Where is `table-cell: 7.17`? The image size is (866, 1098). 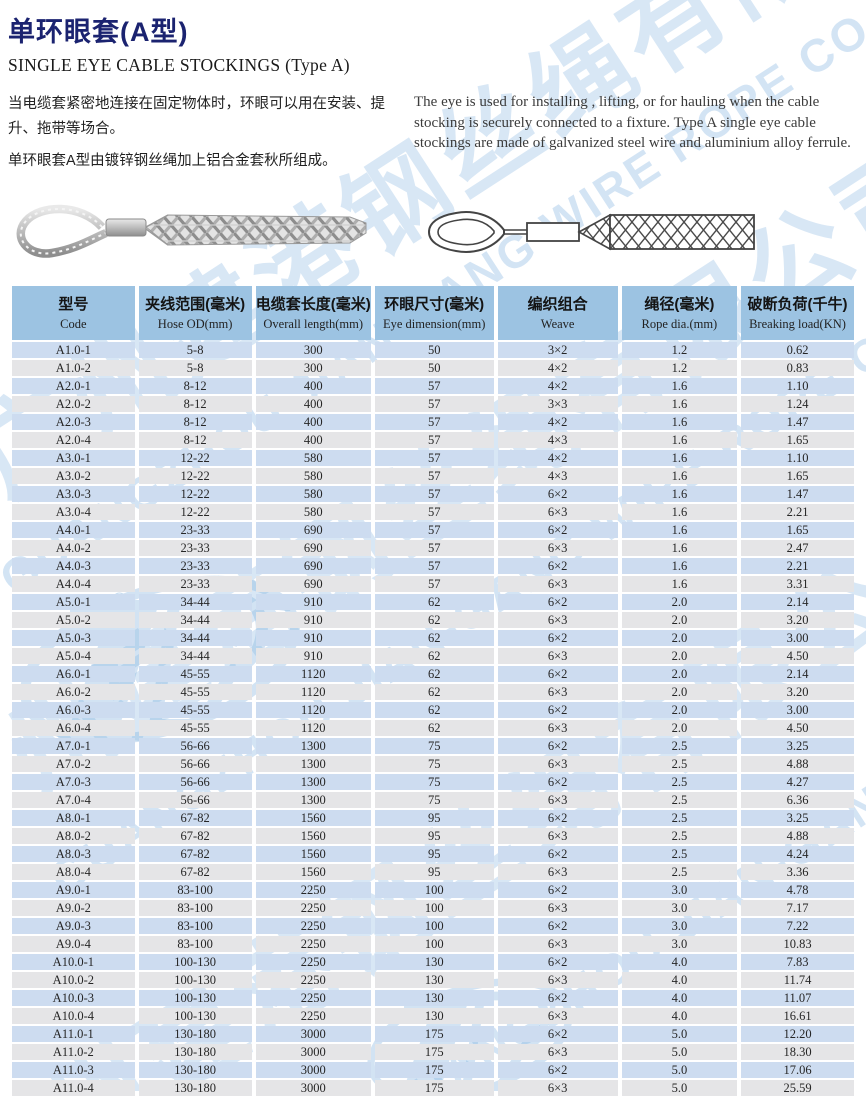 table-cell: 7.17 is located at coordinates (797, 907).